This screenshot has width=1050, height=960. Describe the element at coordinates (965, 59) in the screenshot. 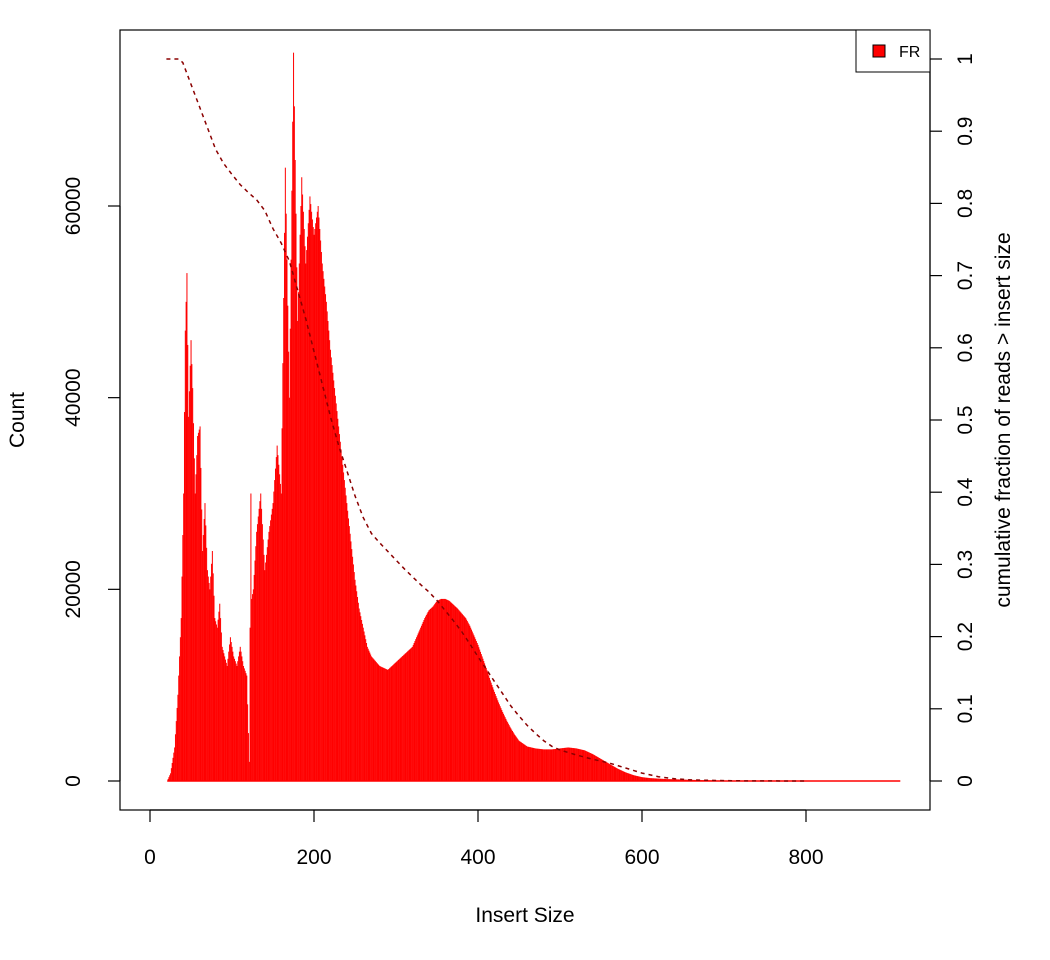

I see `y2-tick-label: 1` at that location.